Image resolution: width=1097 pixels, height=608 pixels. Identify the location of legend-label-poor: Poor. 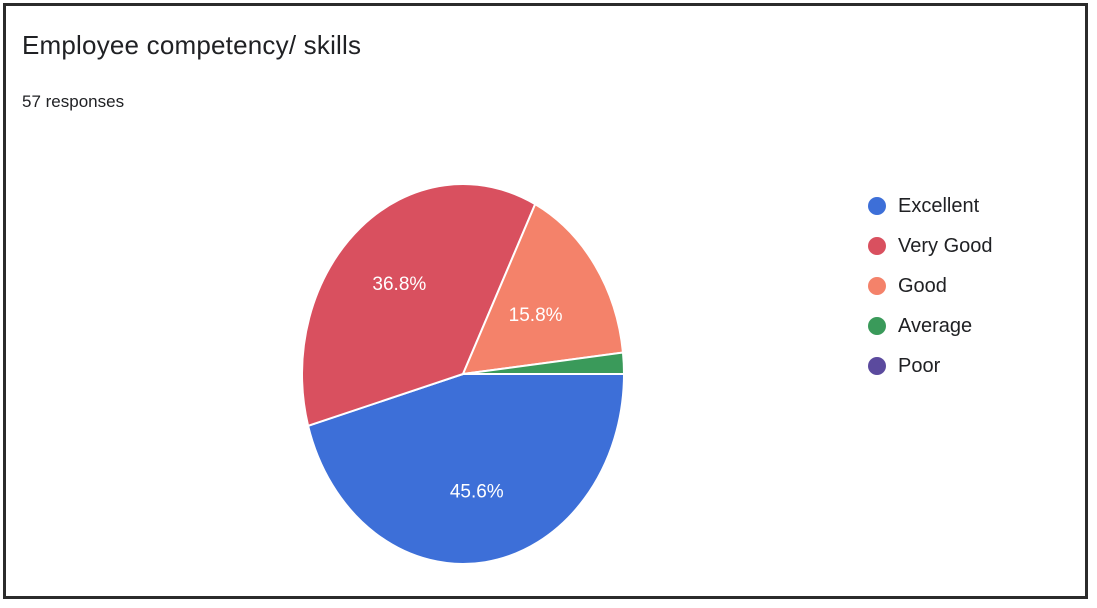
(919, 365).